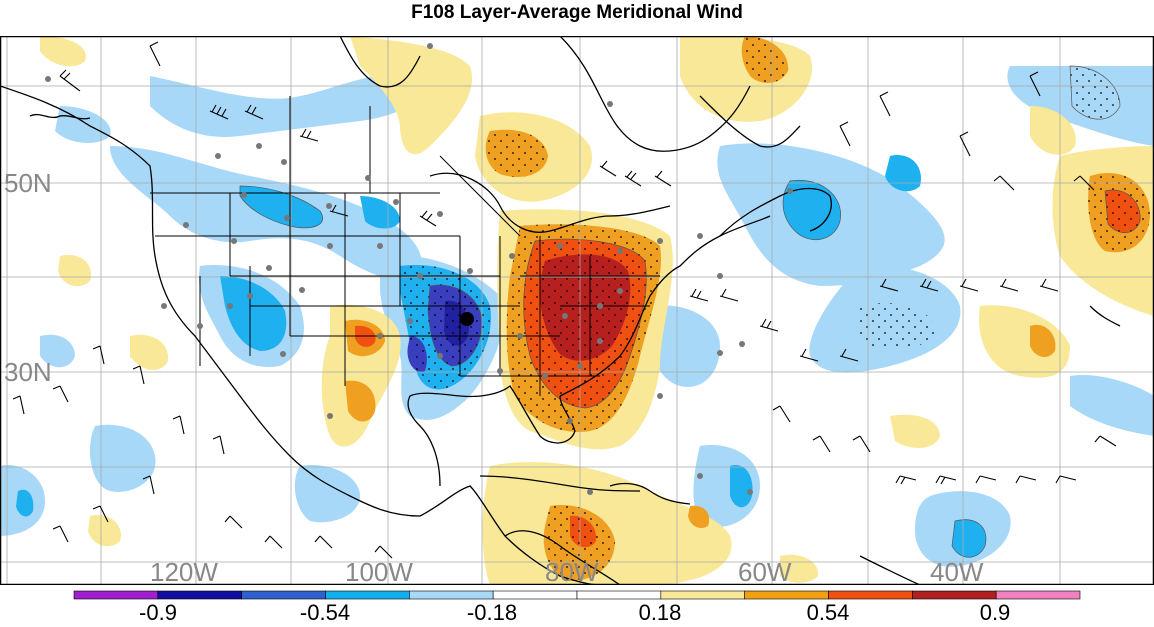 The image size is (1154, 627). What do you see at coordinates (765, 571) in the screenshot?
I see `lon-label-60w: 60W` at bounding box center [765, 571].